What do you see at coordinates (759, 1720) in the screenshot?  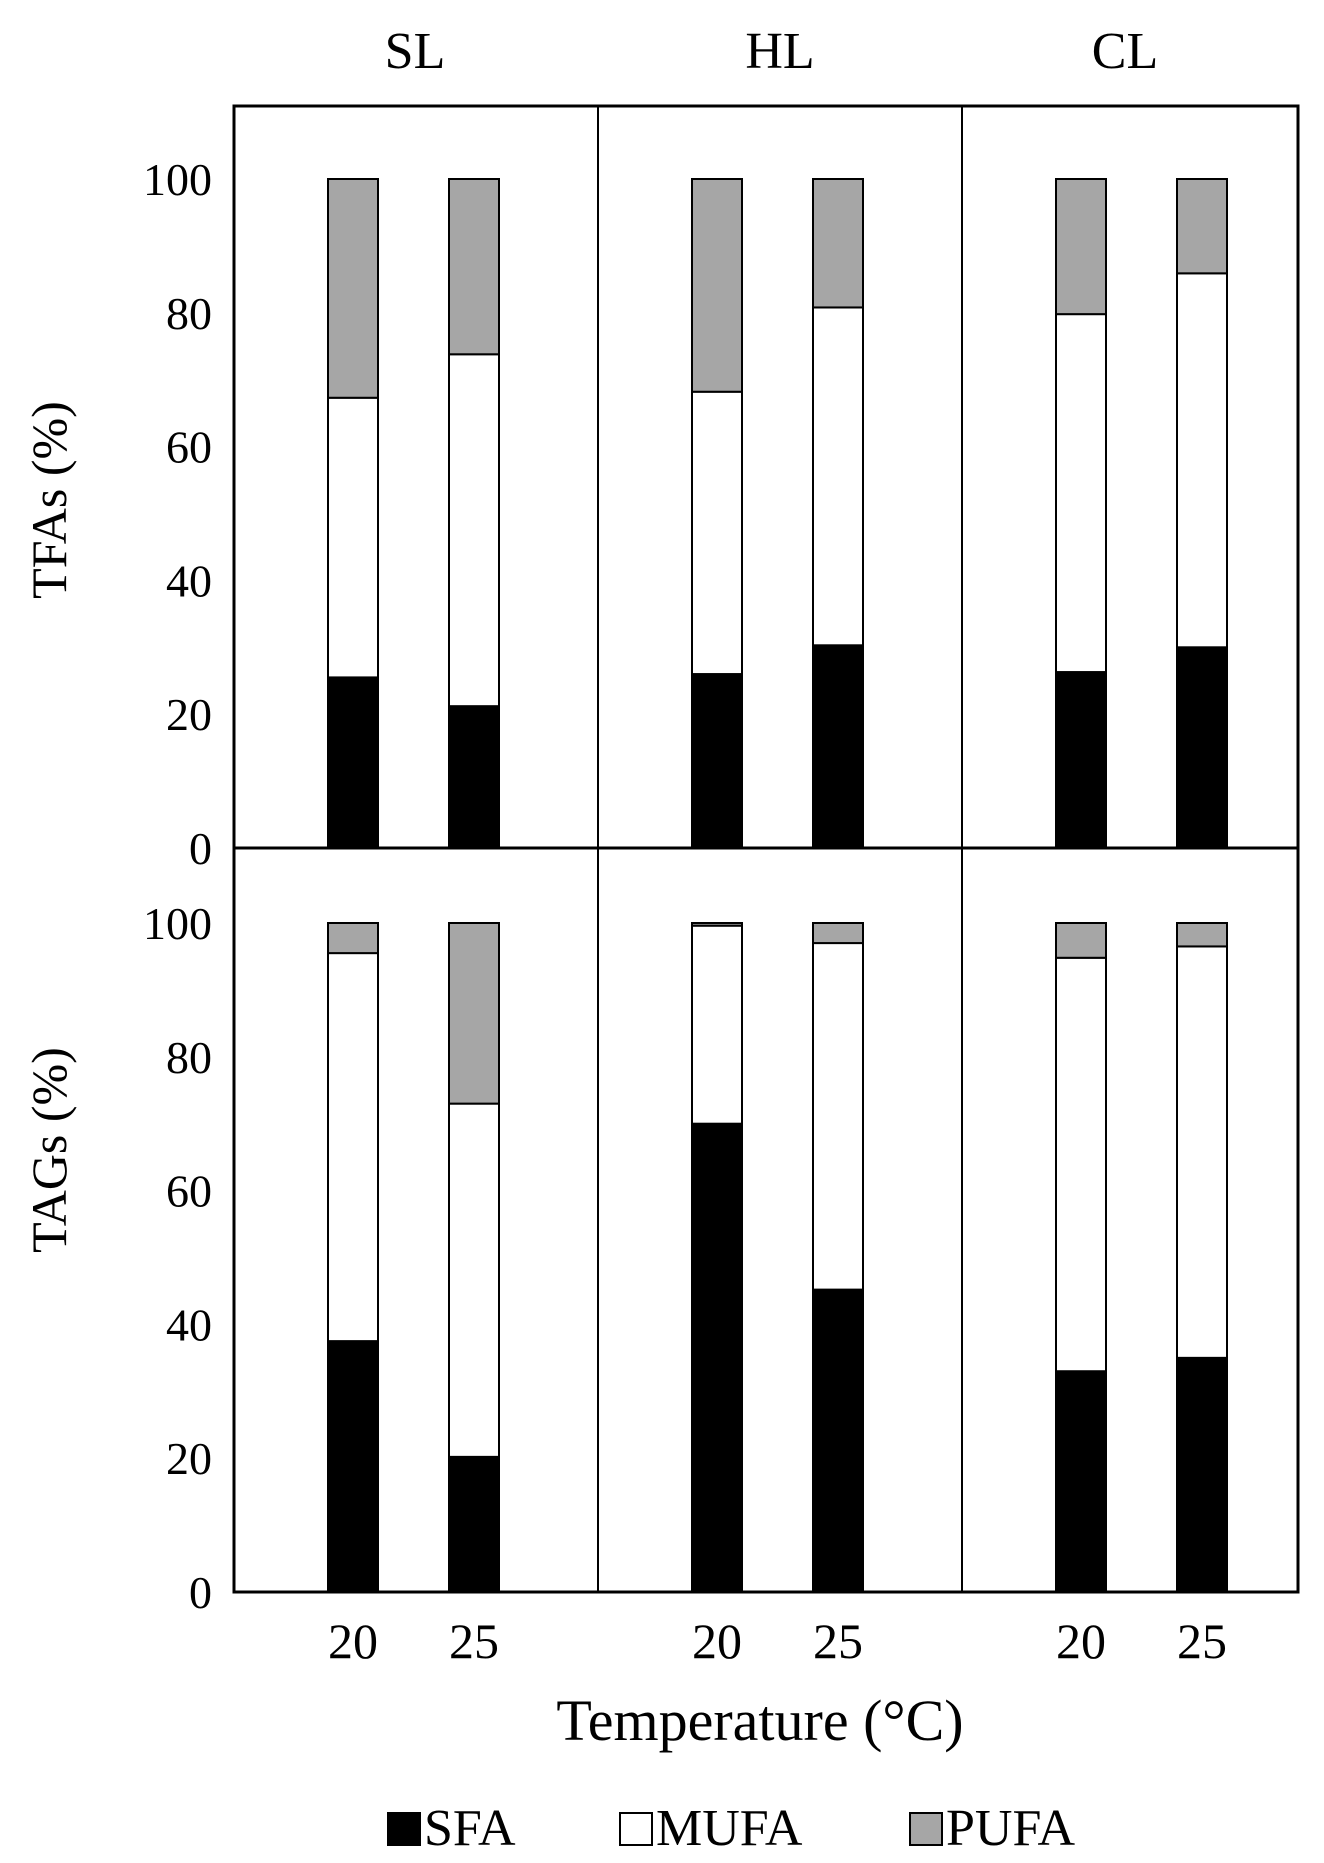 I see `x-axis-title: Temperature (°C)` at bounding box center [759, 1720].